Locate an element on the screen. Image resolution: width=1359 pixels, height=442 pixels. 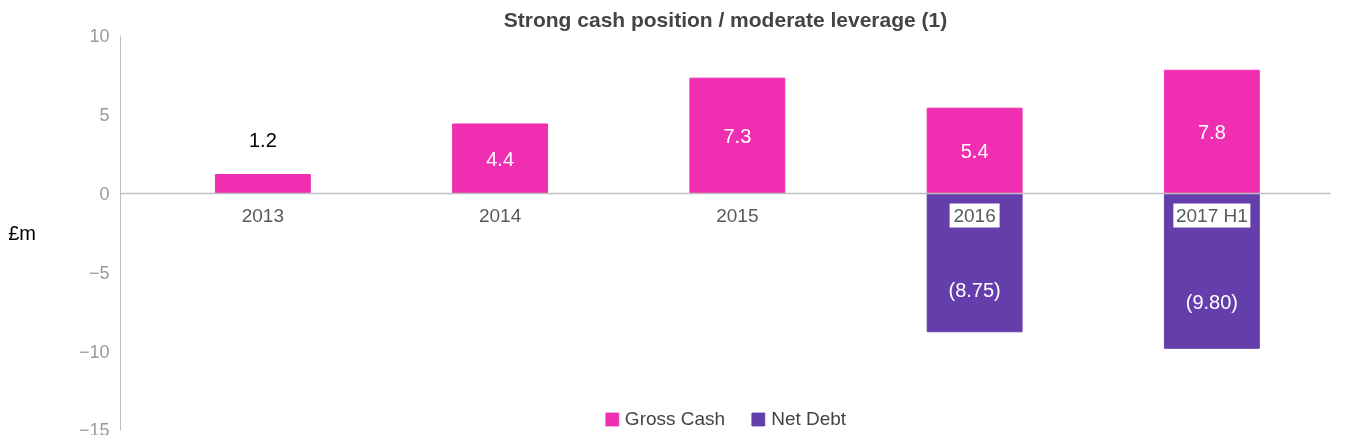
y-axis-title: £m is located at coordinates (22, 233).